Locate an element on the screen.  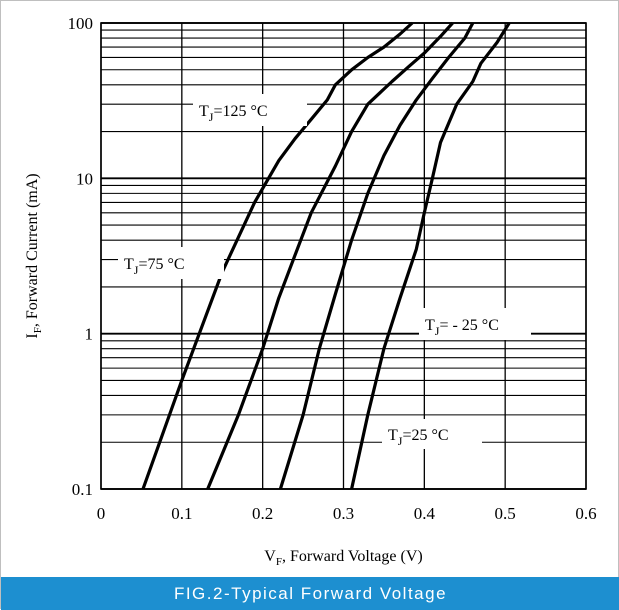
x-tick-label: 0.5 is located at coordinates (505, 513).